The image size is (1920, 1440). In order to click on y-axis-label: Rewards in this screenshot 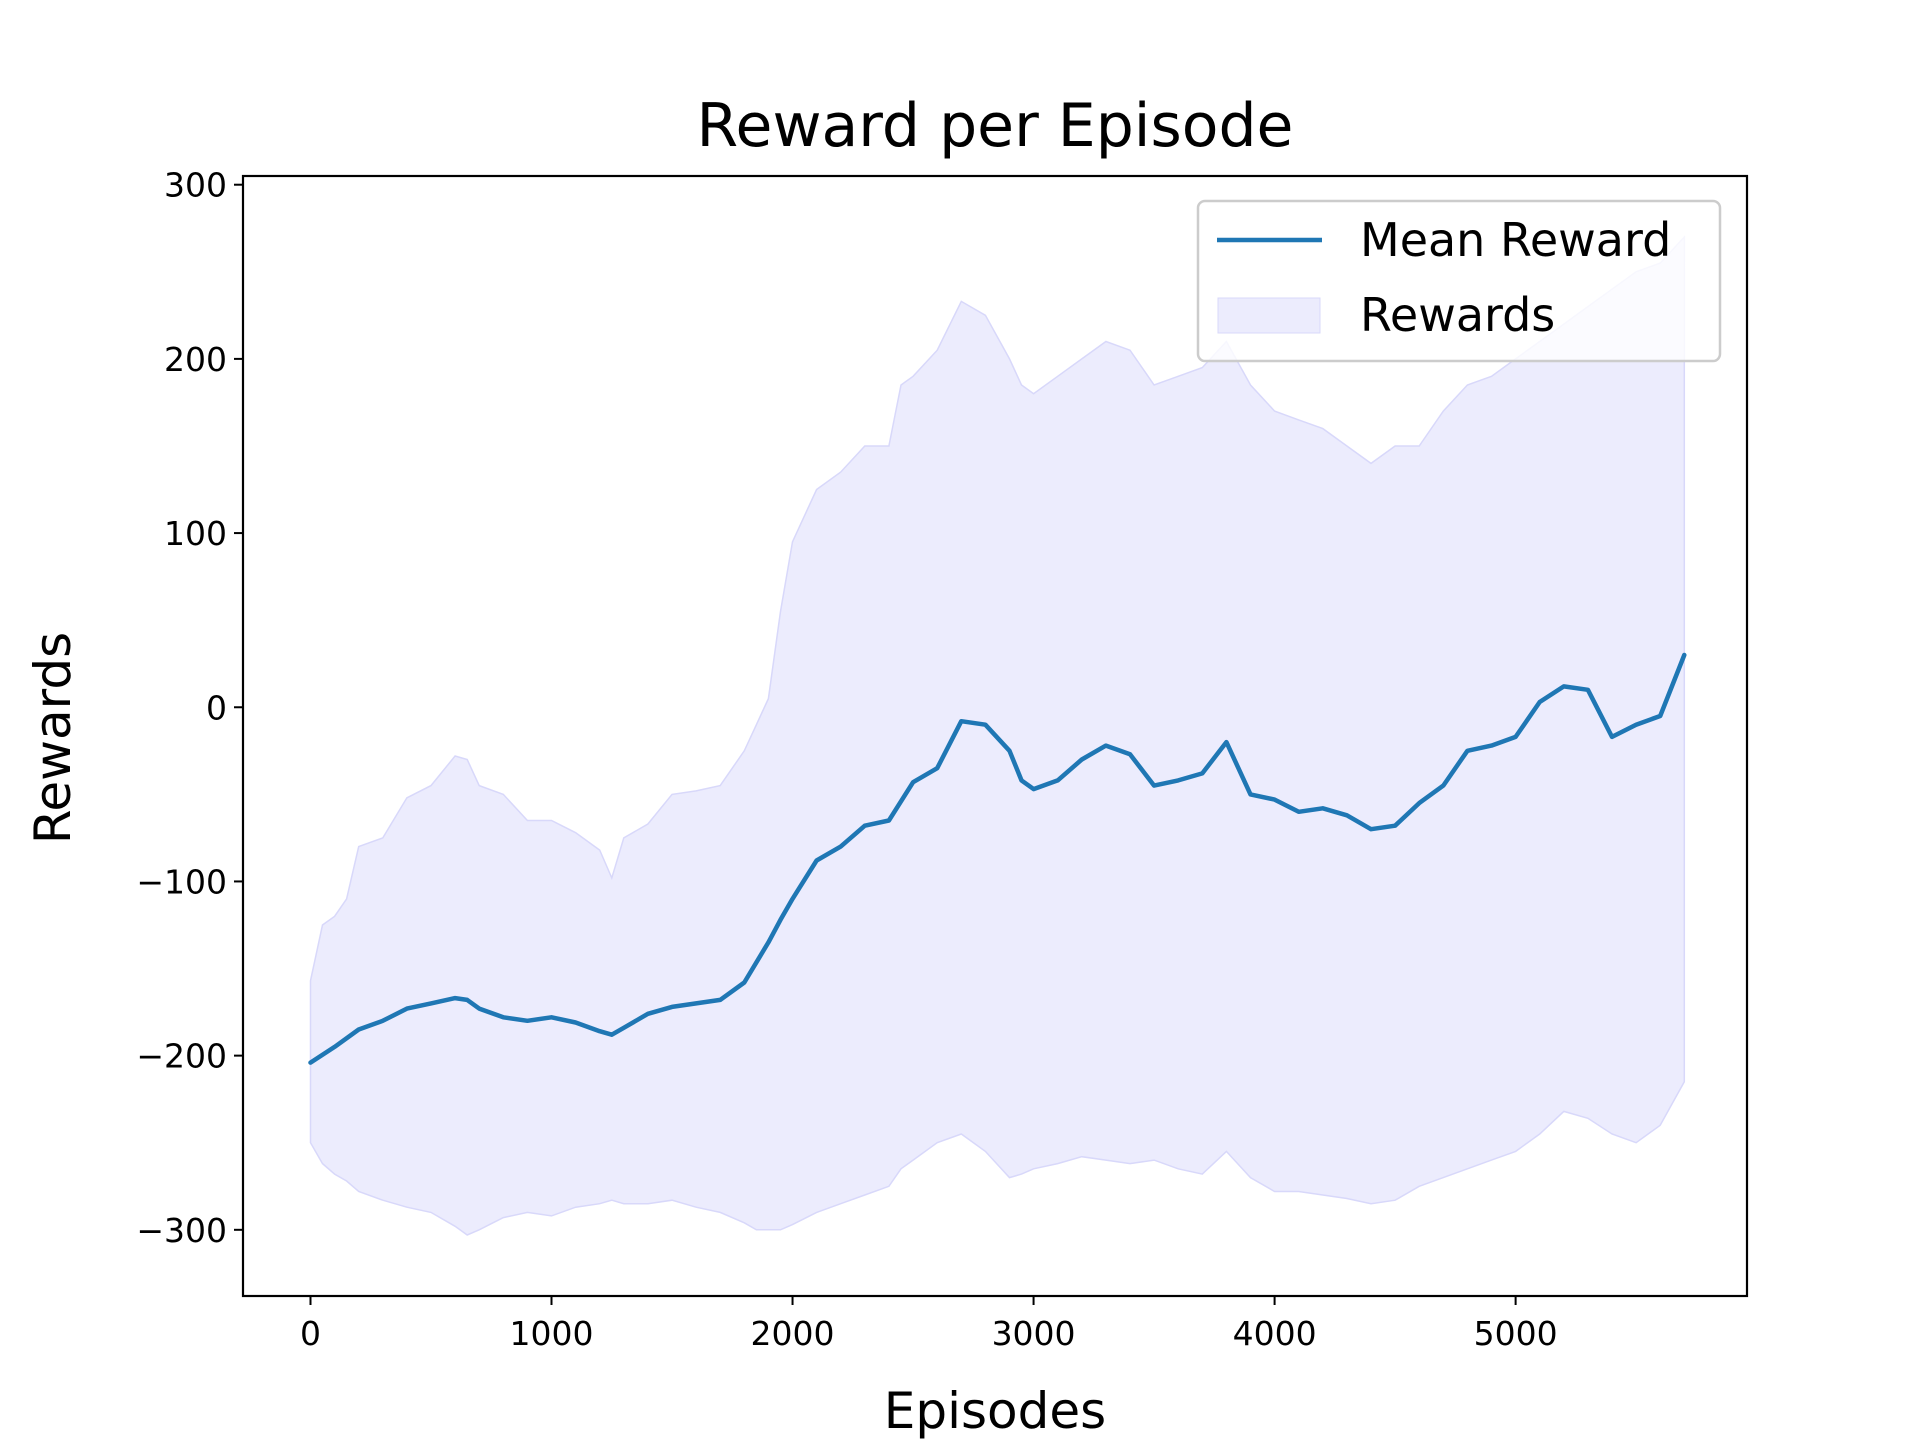, I will do `click(53, 738)`.